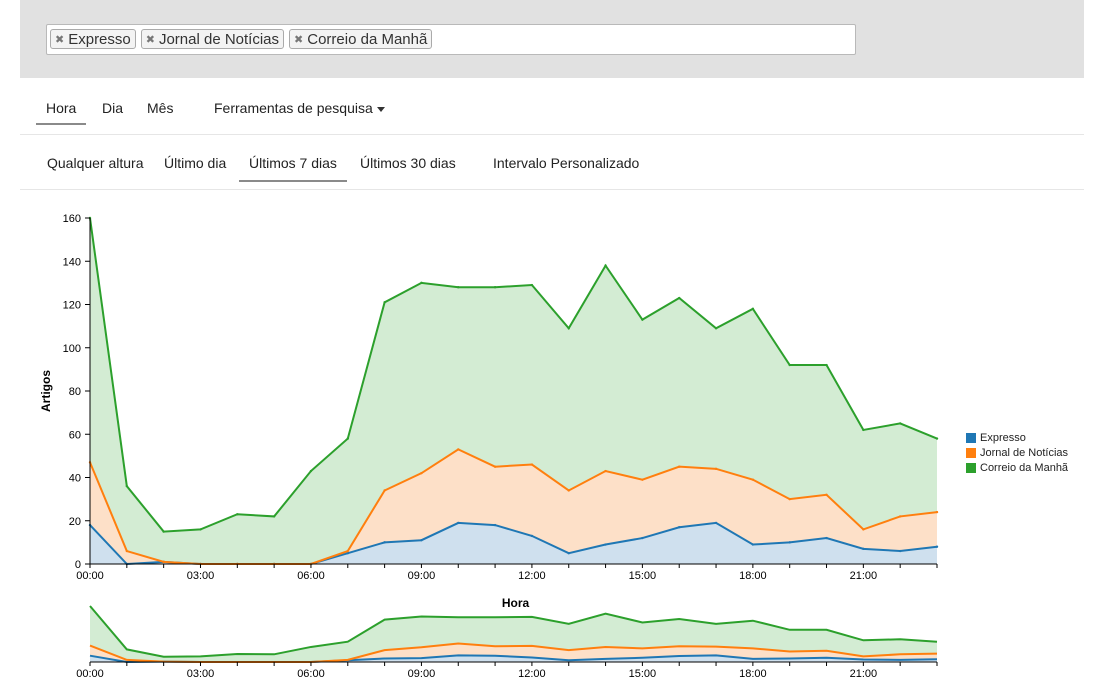  Describe the element at coordinates (90, 576) in the screenshot. I see `x-tick-label: 00:00` at that location.